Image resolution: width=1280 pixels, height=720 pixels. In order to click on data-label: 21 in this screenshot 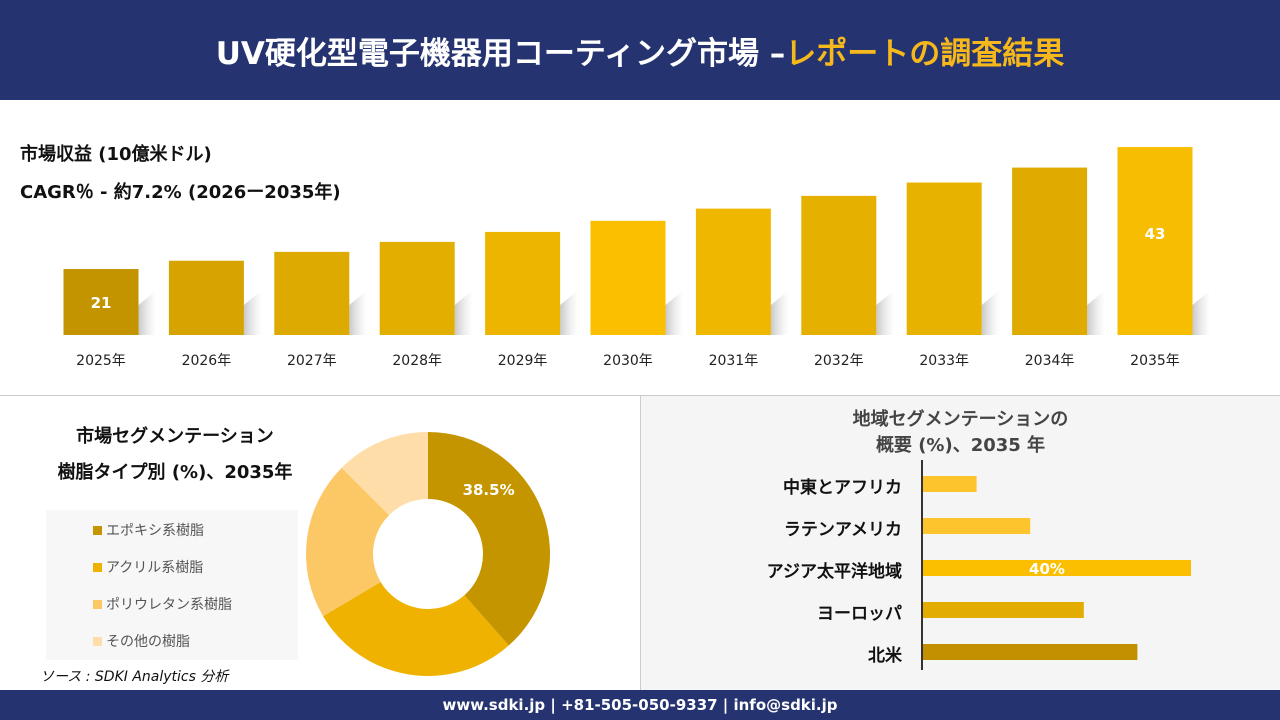, I will do `click(101, 303)`.